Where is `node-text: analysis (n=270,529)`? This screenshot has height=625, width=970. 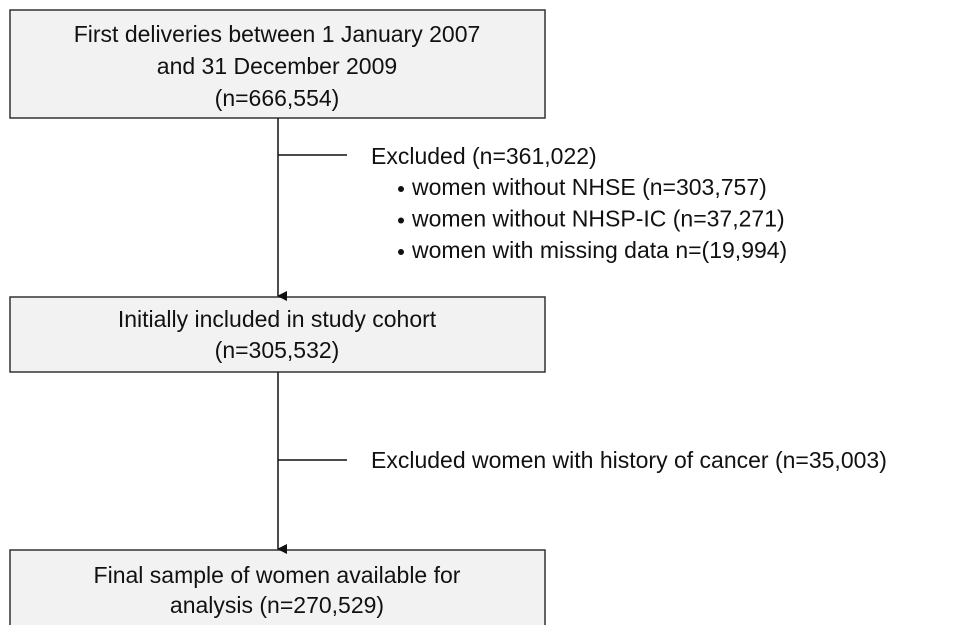 node-text: analysis (n=270,529) is located at coordinates (277, 605).